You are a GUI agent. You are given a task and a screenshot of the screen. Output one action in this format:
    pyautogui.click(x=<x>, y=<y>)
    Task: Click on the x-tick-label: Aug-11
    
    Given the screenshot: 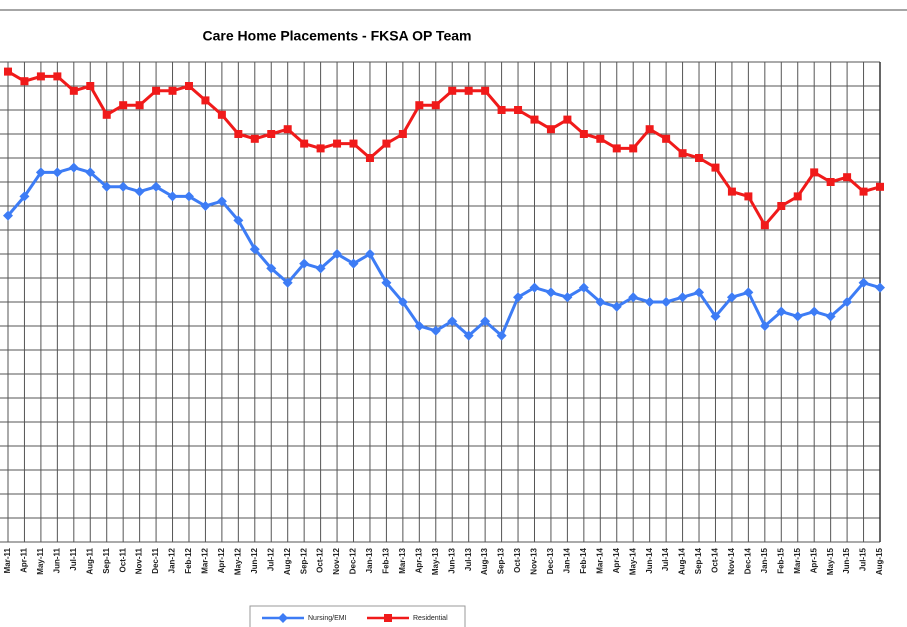 What is the action you would take?
    pyautogui.click(x=89, y=560)
    